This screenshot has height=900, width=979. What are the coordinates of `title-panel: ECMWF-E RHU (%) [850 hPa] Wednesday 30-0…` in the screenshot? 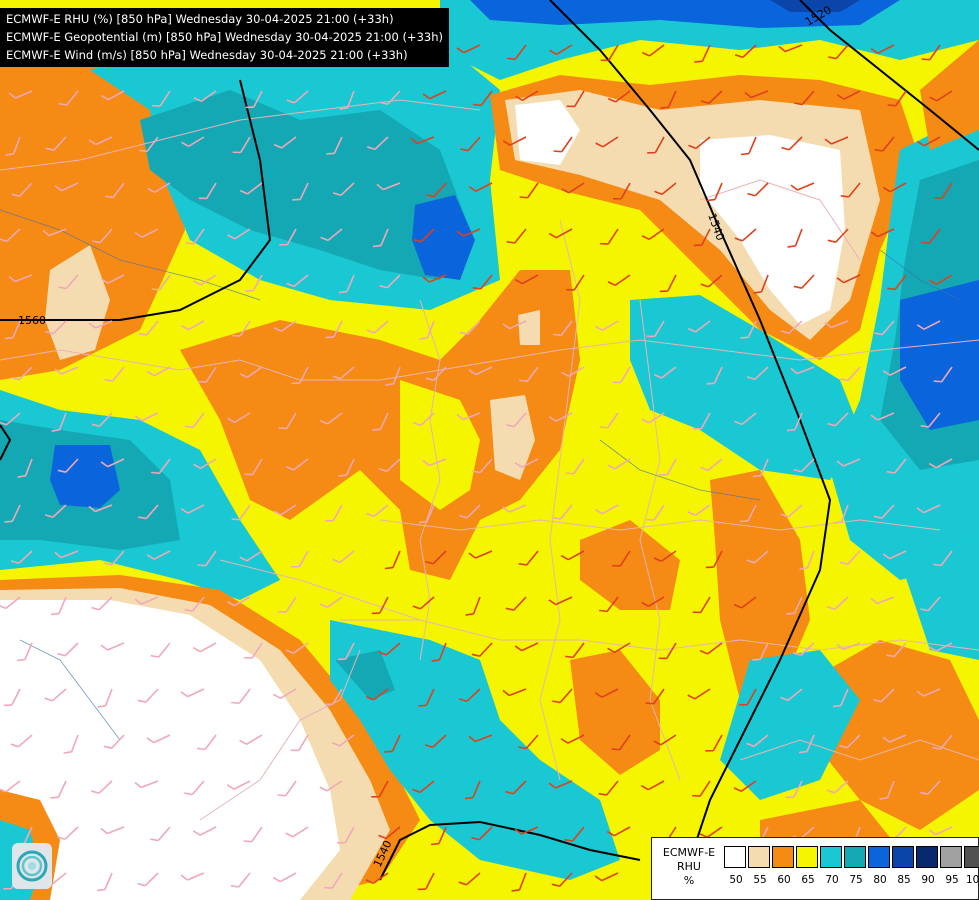 It's located at (224, 37).